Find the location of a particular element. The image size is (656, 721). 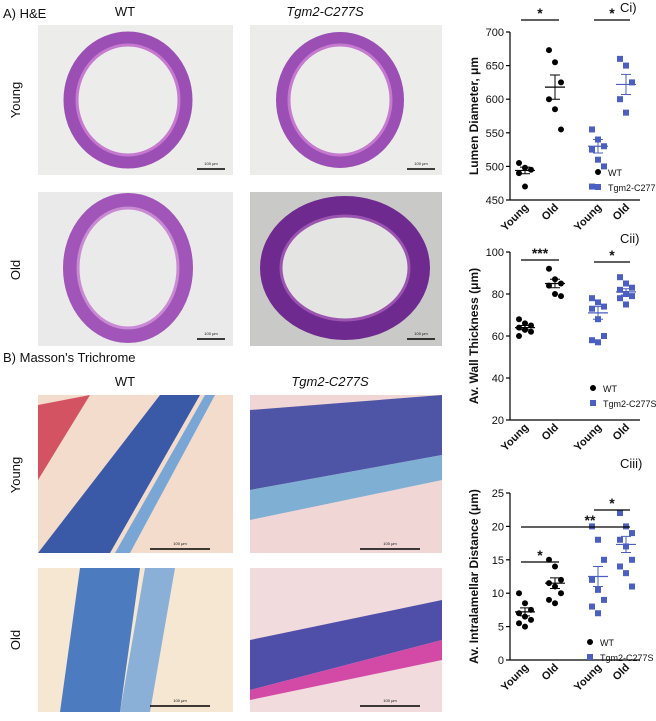

y-axis-label: Av. Intralamellar Distance (μm) is located at coordinates (474, 576).